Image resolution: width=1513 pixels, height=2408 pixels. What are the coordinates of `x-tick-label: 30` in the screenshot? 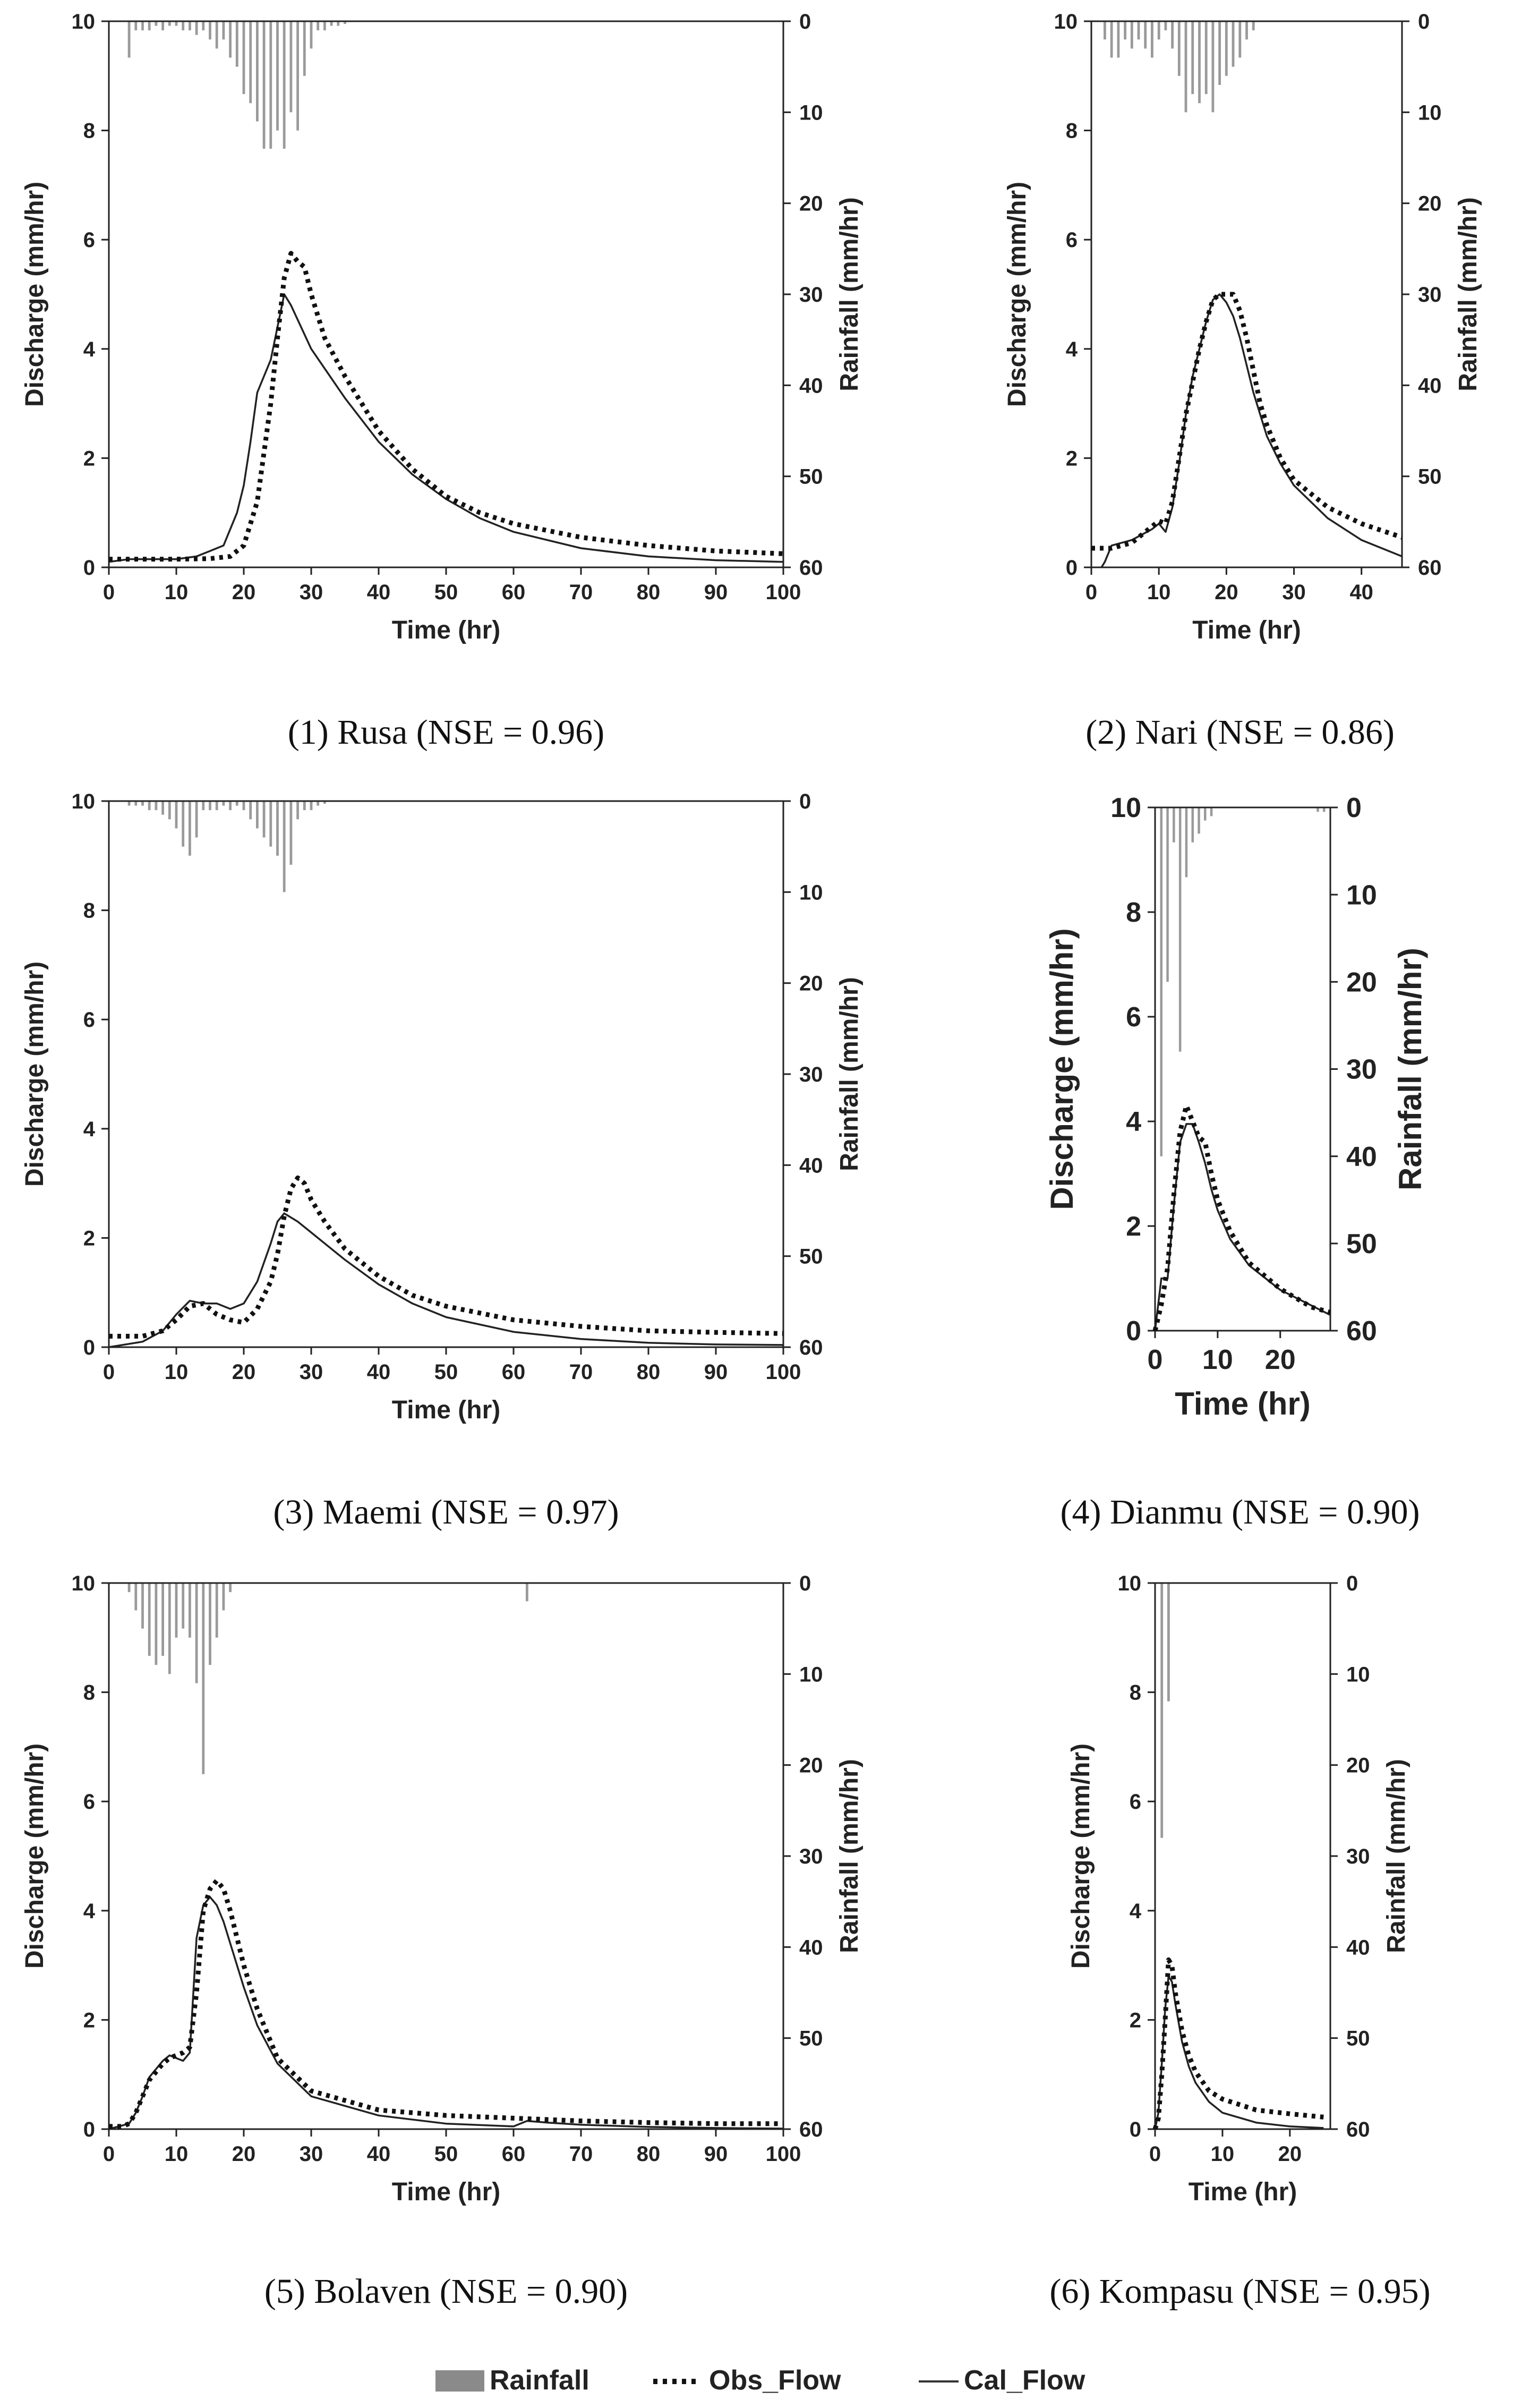 It's located at (312, 1372).